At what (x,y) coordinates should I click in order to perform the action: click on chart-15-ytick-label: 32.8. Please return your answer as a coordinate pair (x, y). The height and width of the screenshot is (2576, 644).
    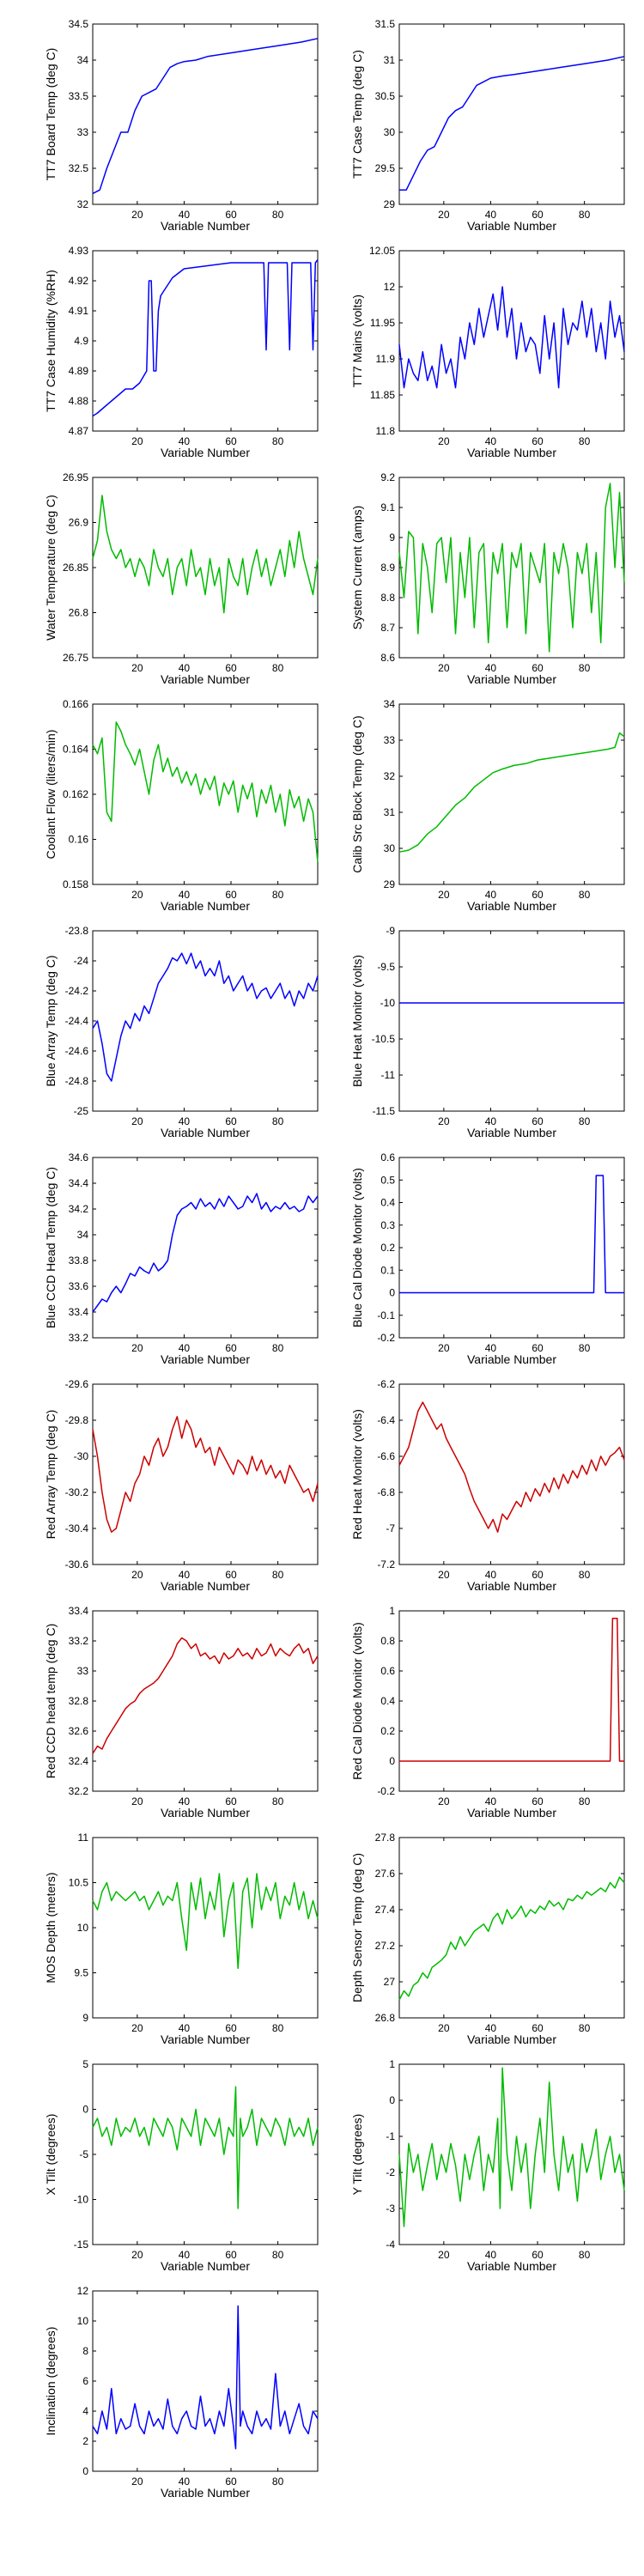
    Looking at the image, I should click on (79, 1701).